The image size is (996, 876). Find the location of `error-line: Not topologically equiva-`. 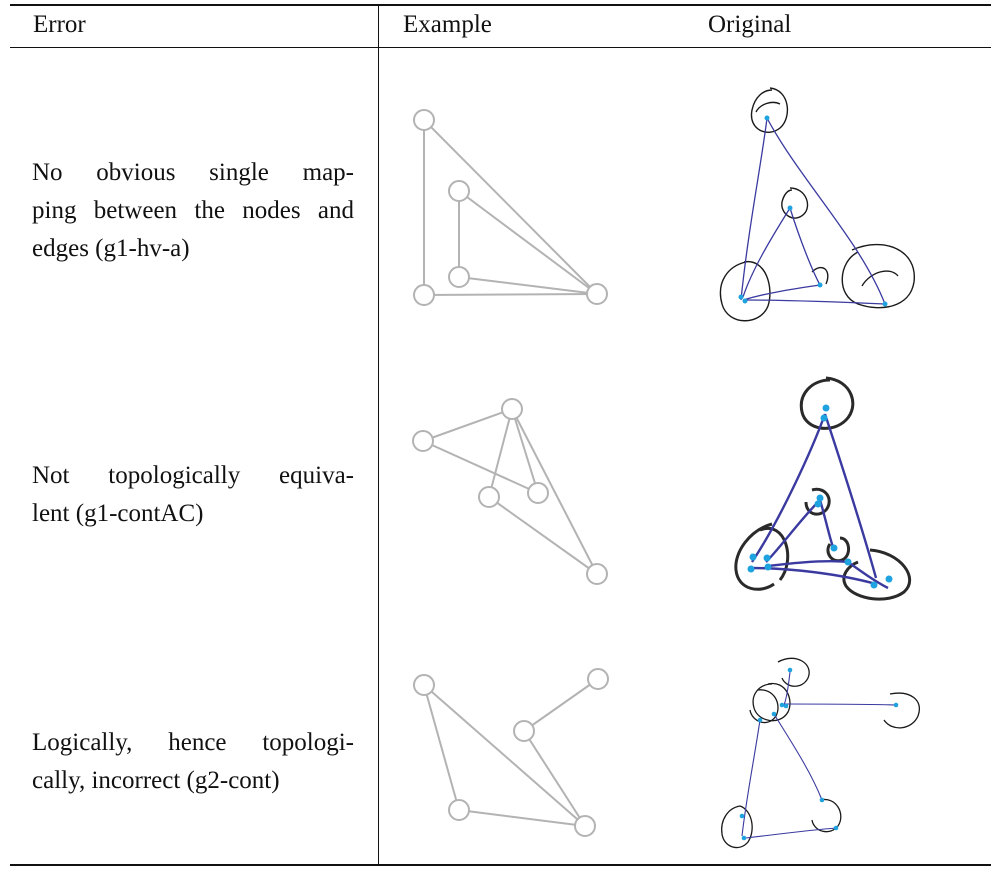

error-line: Not topologically equiva- is located at coordinates (193, 475).